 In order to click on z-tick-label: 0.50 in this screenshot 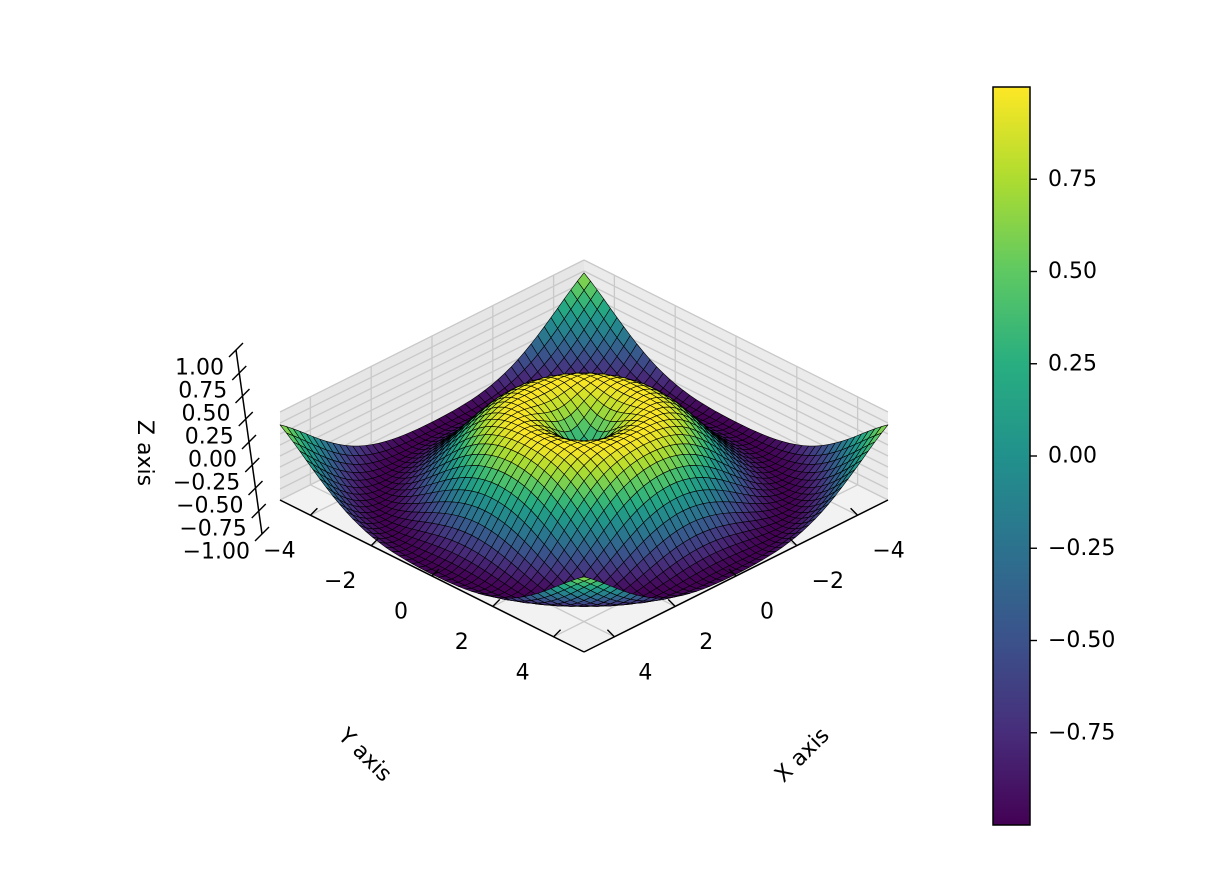, I will do `click(206, 414)`.